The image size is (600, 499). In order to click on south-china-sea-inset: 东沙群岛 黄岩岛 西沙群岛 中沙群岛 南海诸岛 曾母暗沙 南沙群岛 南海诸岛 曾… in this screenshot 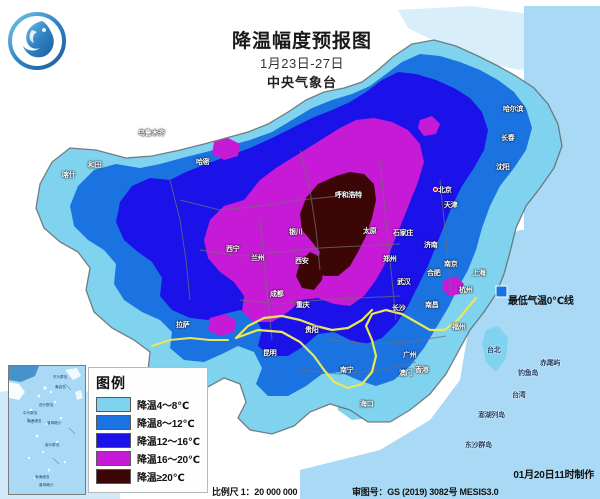, I will do `click(47, 430)`.